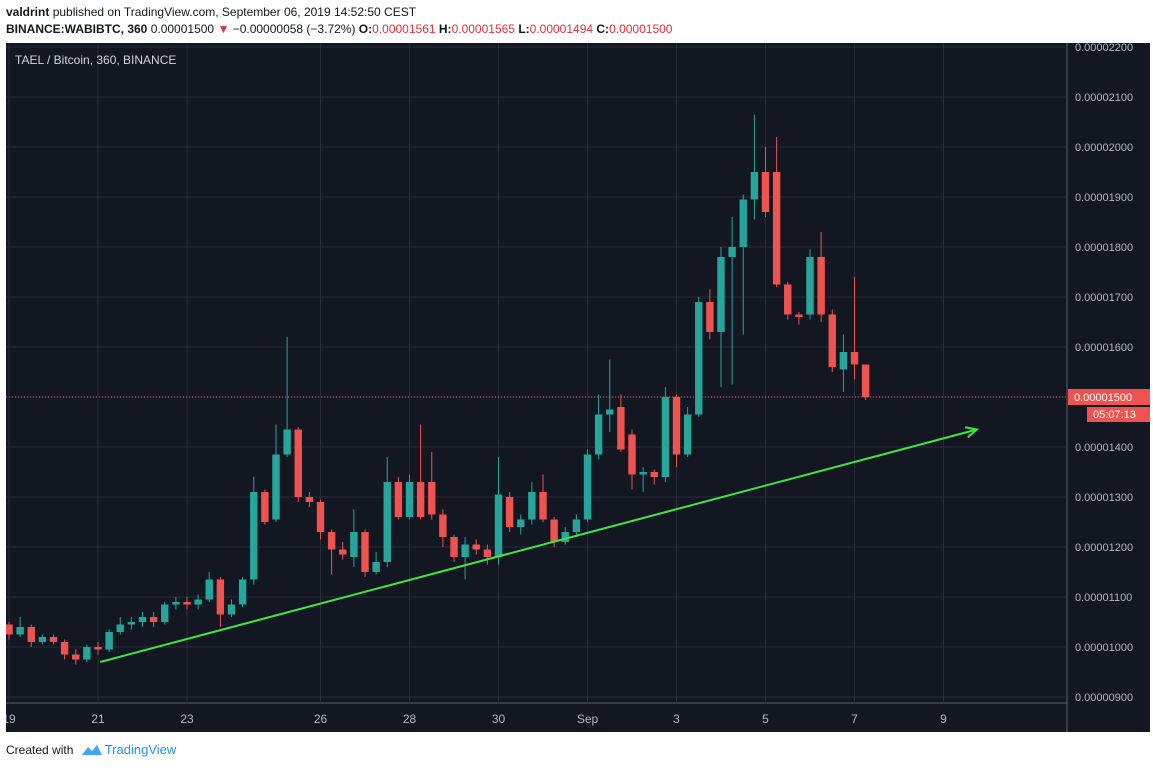 This screenshot has height=768, width=1153. I want to click on time-tick-label: 26, so click(321, 719).